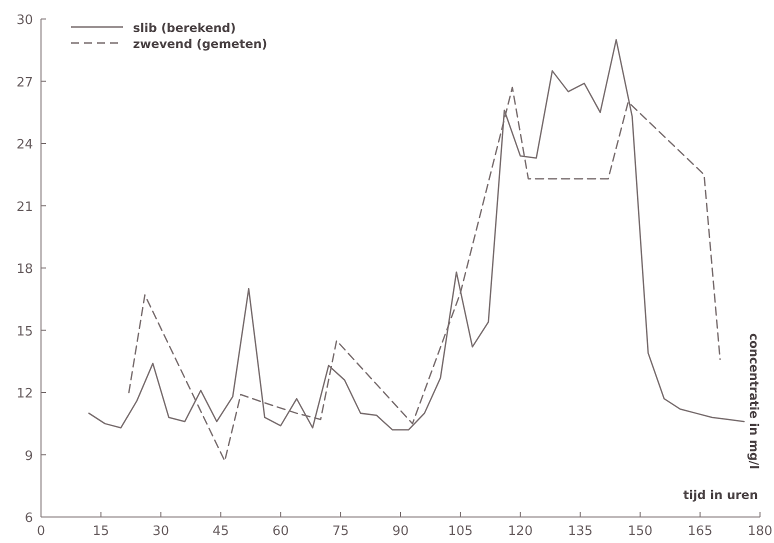 This screenshot has width=774, height=543. What do you see at coordinates (24, 332) in the screenshot?
I see `y-tick-label: 15` at bounding box center [24, 332].